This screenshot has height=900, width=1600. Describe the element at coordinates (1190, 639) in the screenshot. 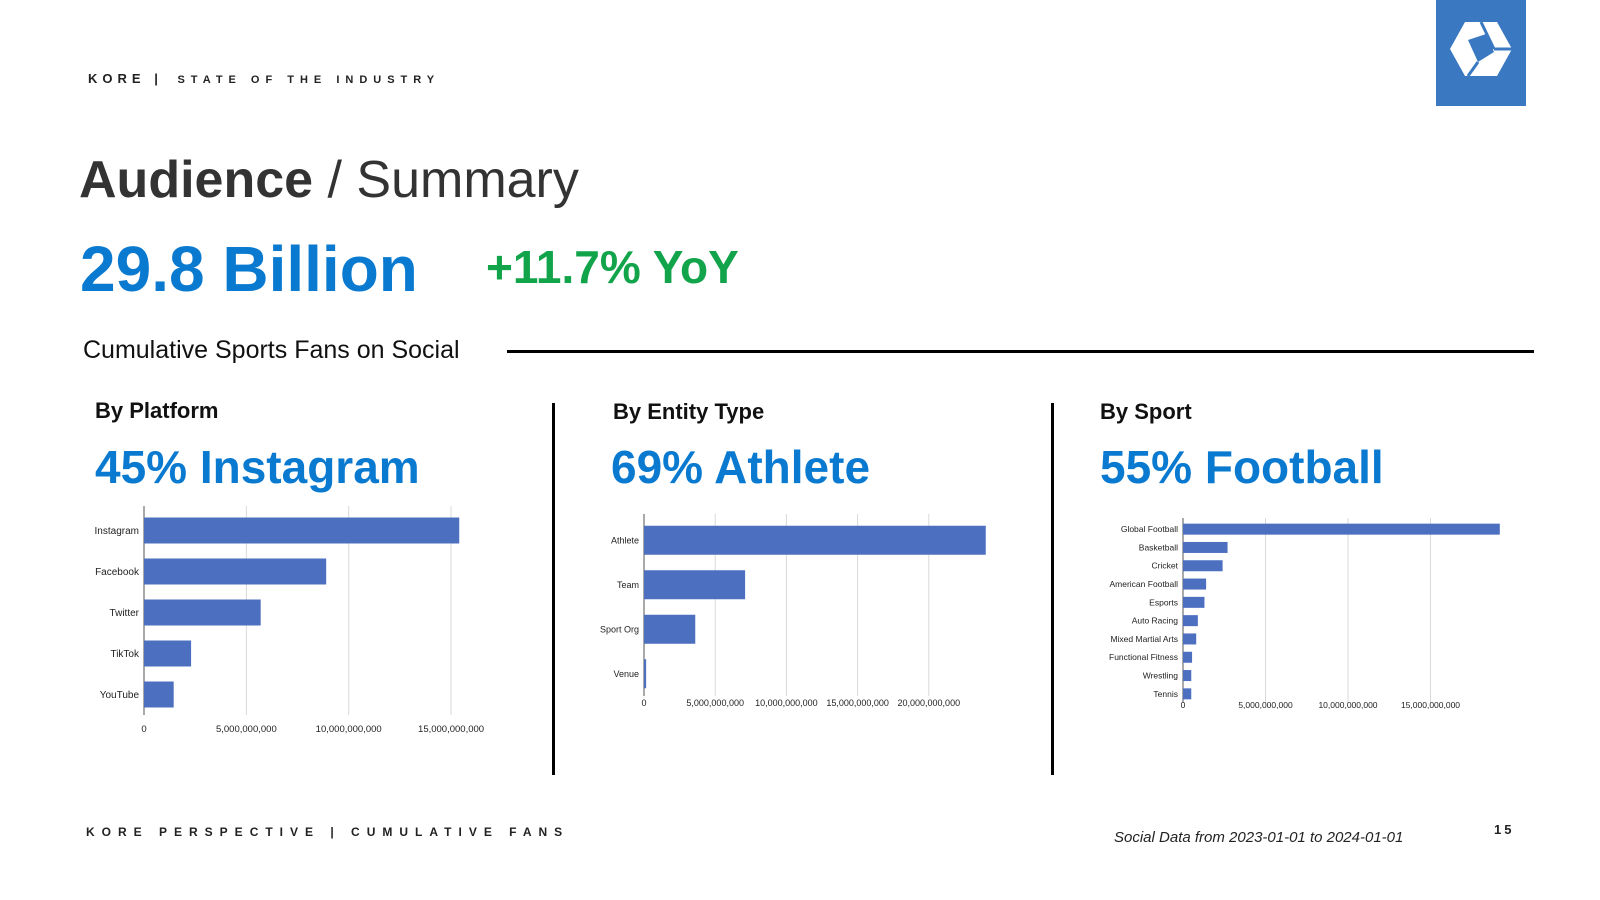

I see `bar-mixed-martial-arts` at that location.